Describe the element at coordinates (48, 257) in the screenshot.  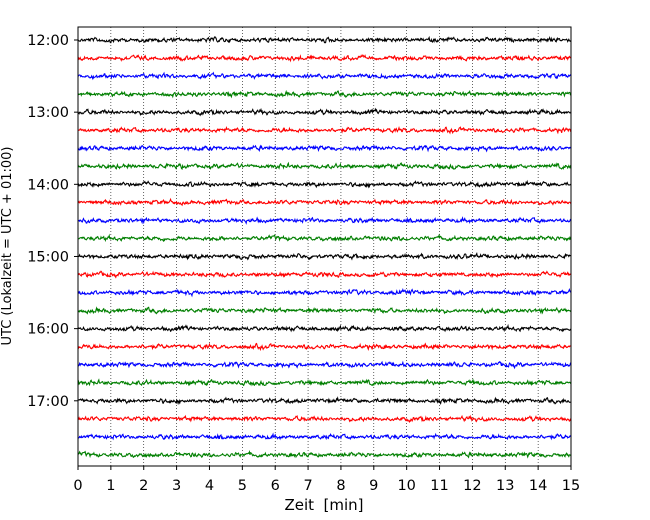
I see `y-tick-label-1500: 15:00` at that location.